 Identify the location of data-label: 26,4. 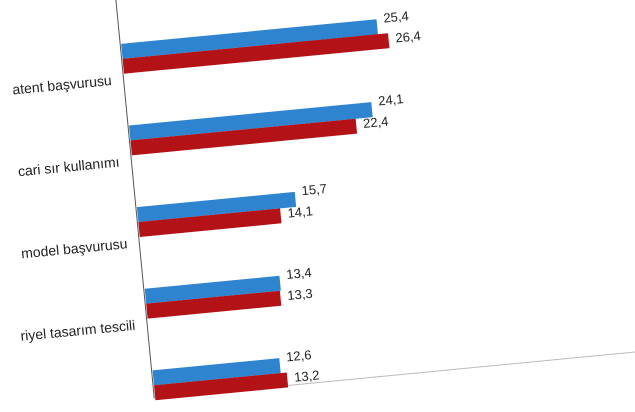
(408, 36).